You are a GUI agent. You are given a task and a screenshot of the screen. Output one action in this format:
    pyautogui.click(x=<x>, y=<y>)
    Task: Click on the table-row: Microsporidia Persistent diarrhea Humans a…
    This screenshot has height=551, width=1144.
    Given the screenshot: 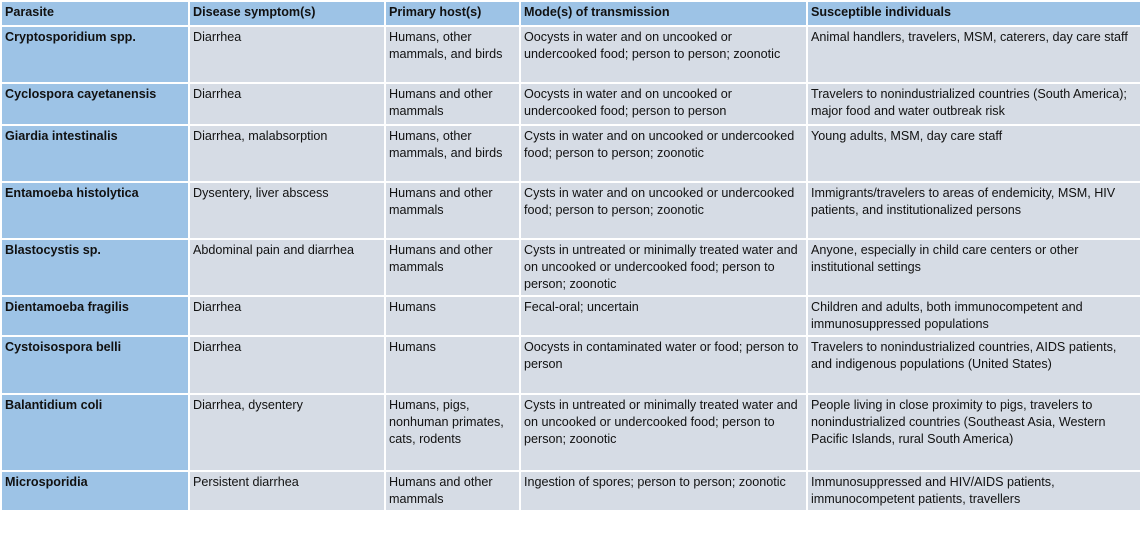 What is the action you would take?
    pyautogui.click(x=571, y=491)
    